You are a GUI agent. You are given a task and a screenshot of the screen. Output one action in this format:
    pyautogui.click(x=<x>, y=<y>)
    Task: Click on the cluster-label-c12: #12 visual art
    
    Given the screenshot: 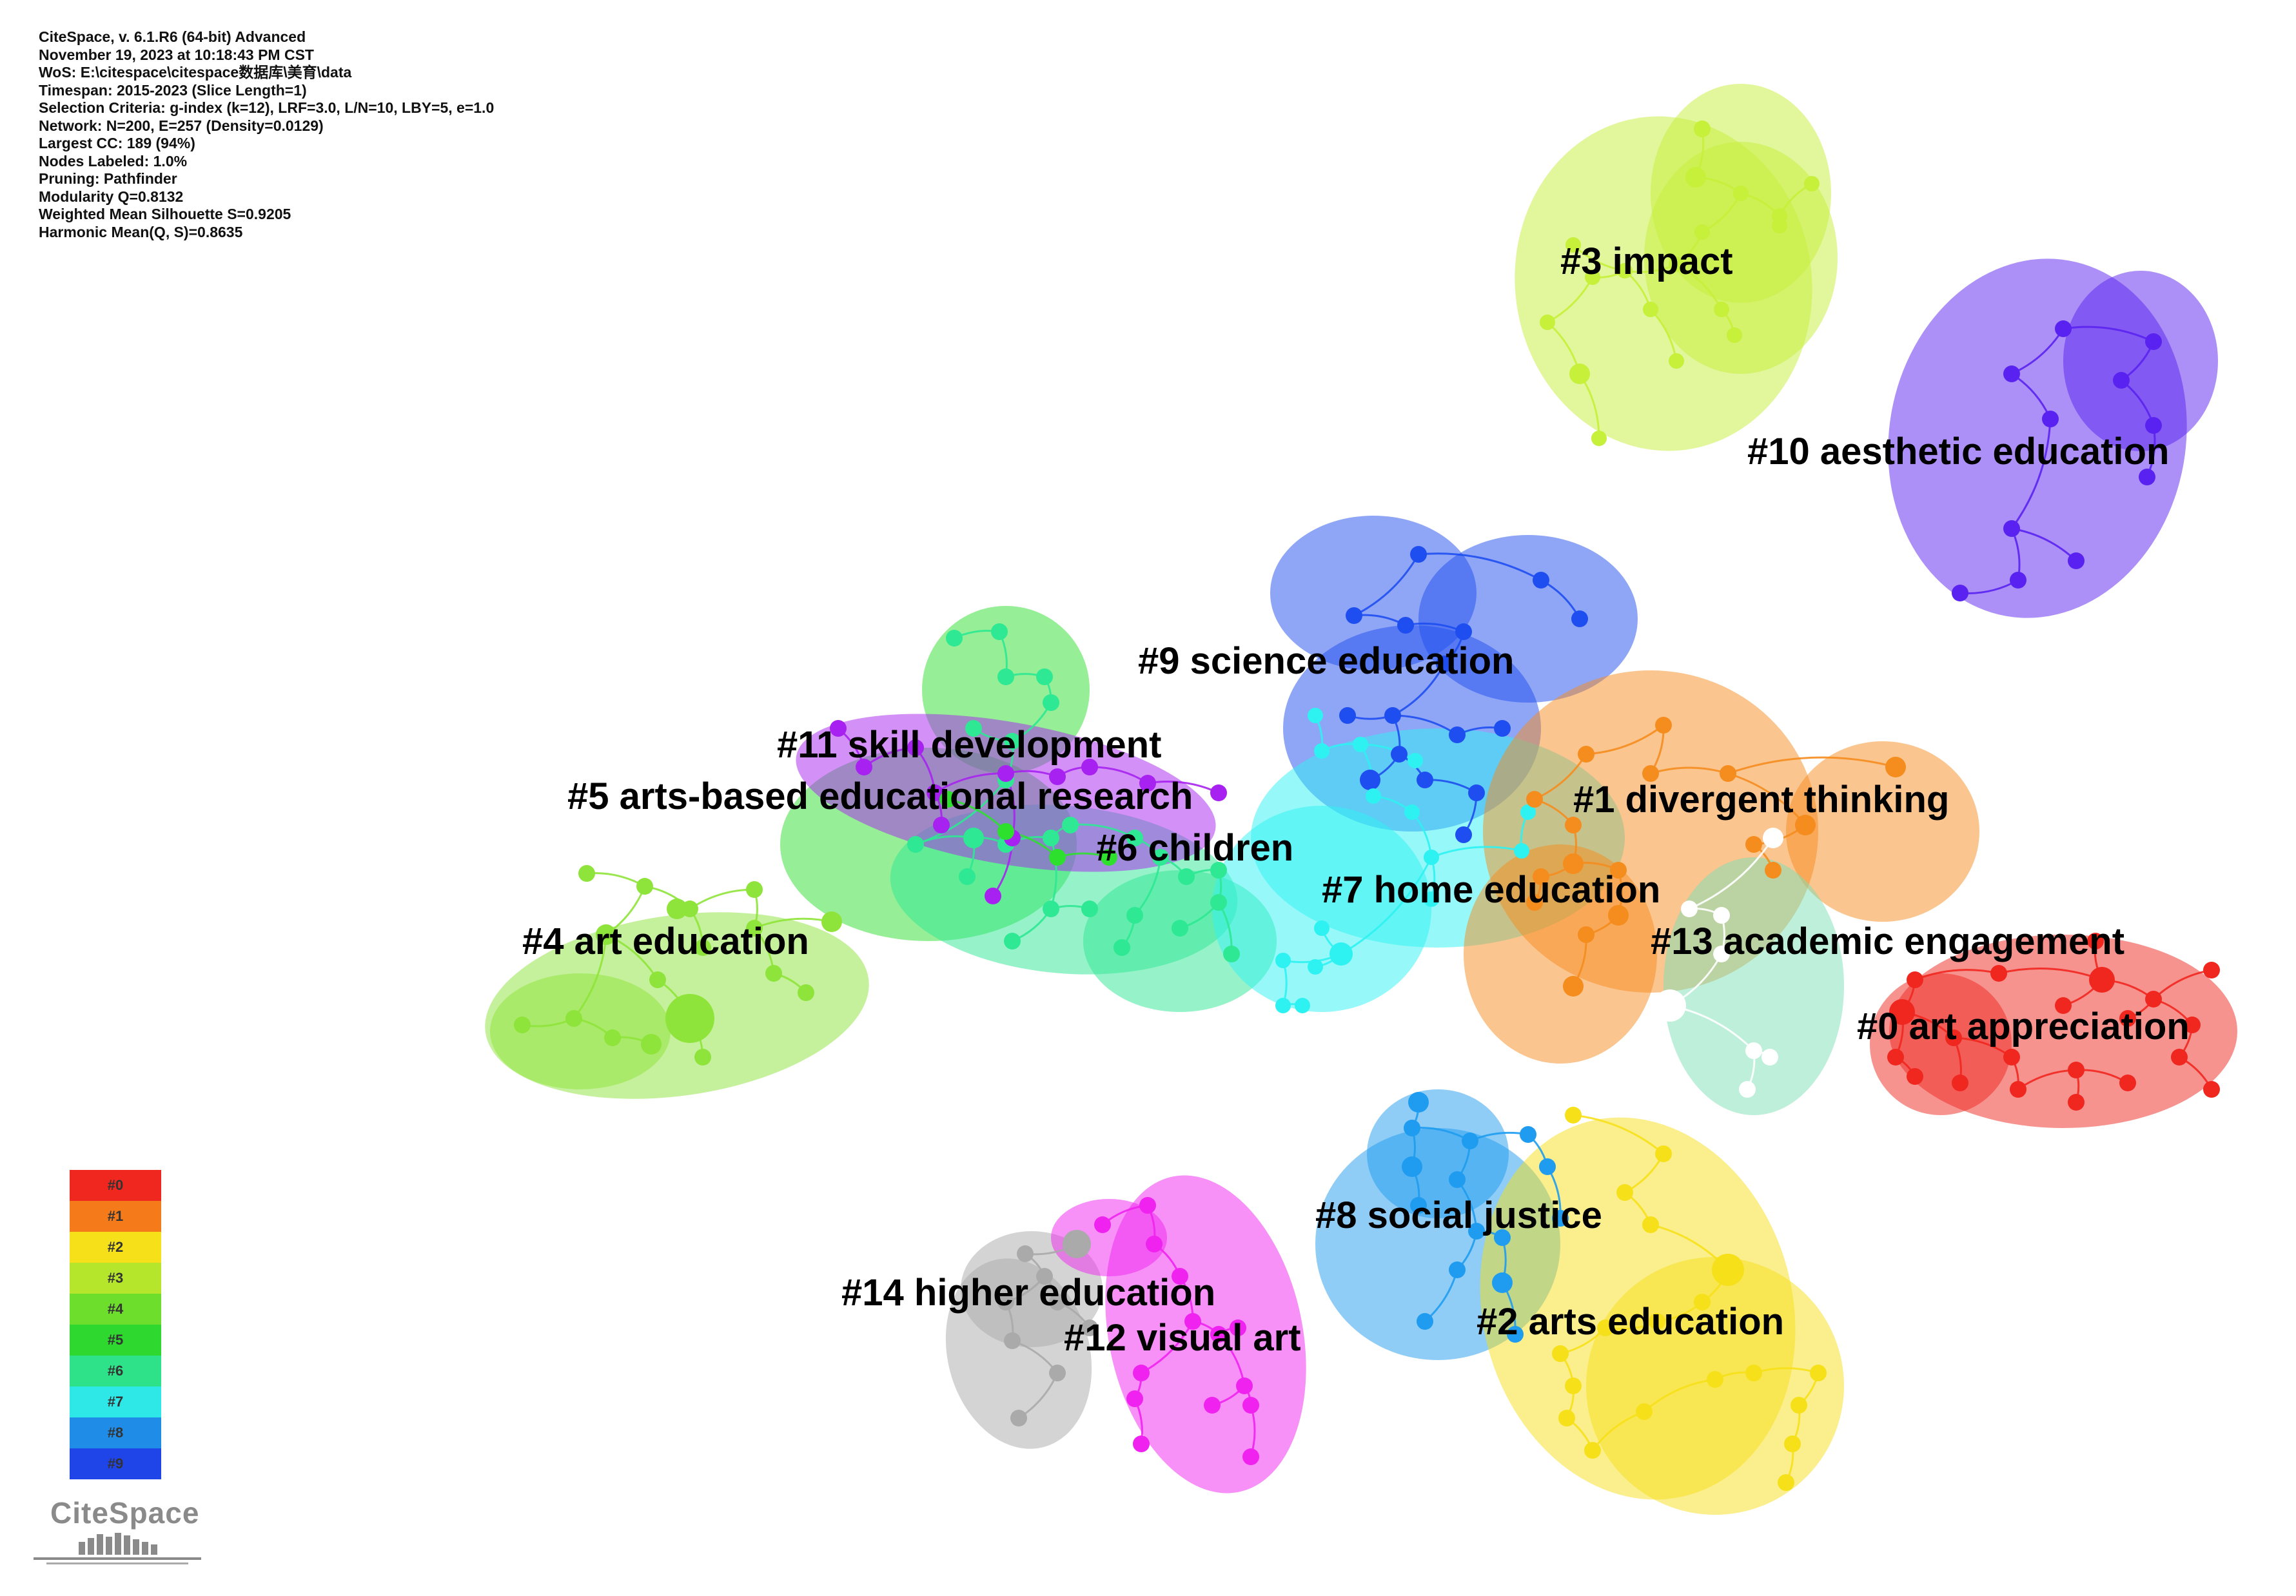 What is the action you would take?
    pyautogui.click(x=1182, y=1338)
    